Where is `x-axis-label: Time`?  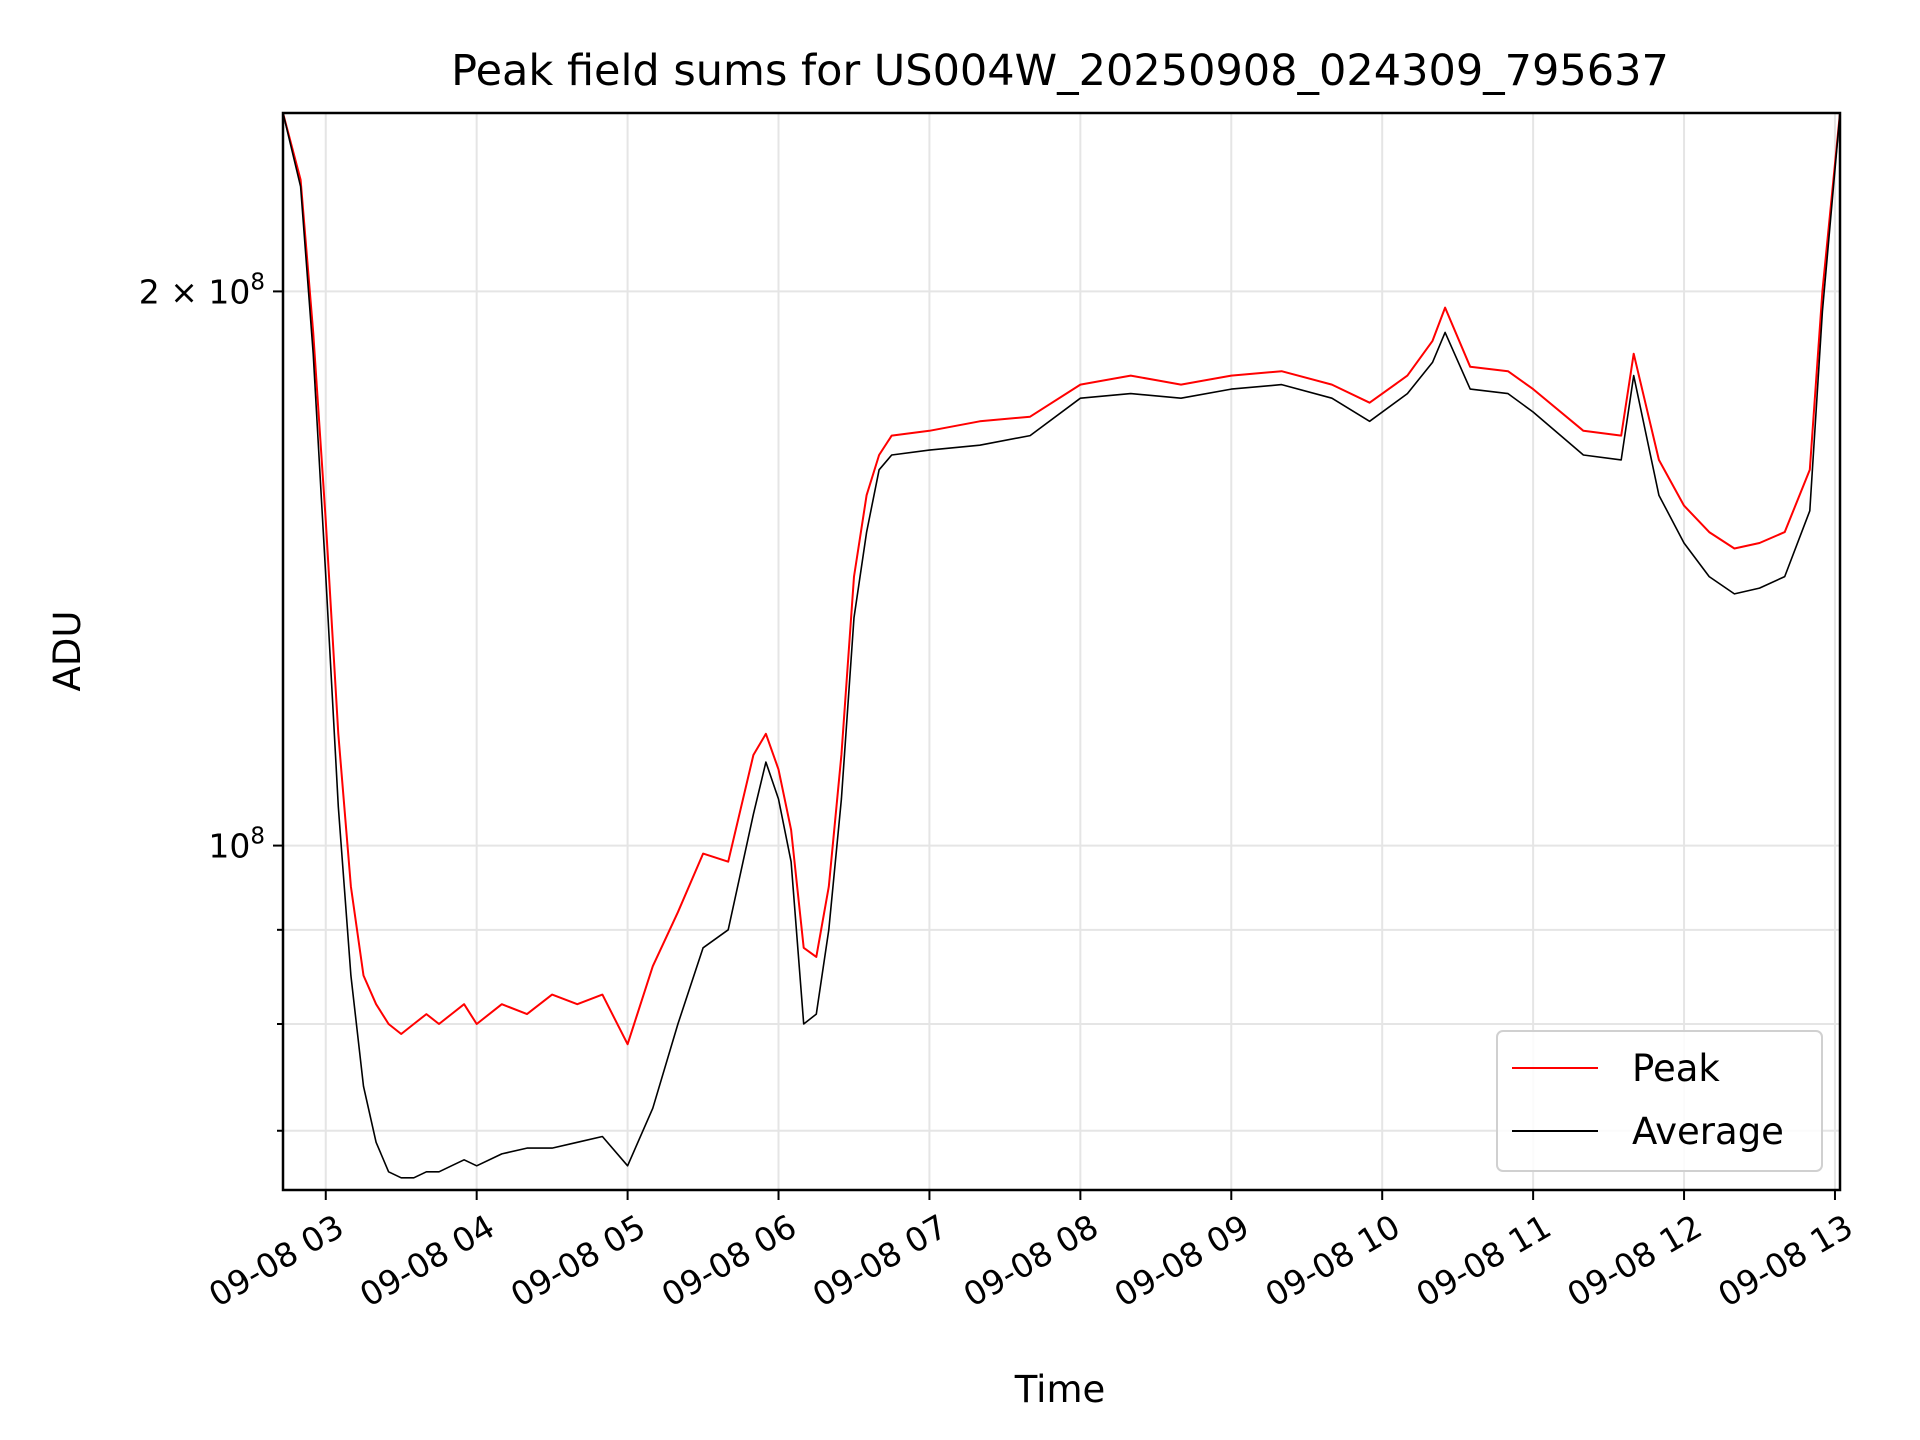
x-axis-label: Time is located at coordinates (1060, 1389).